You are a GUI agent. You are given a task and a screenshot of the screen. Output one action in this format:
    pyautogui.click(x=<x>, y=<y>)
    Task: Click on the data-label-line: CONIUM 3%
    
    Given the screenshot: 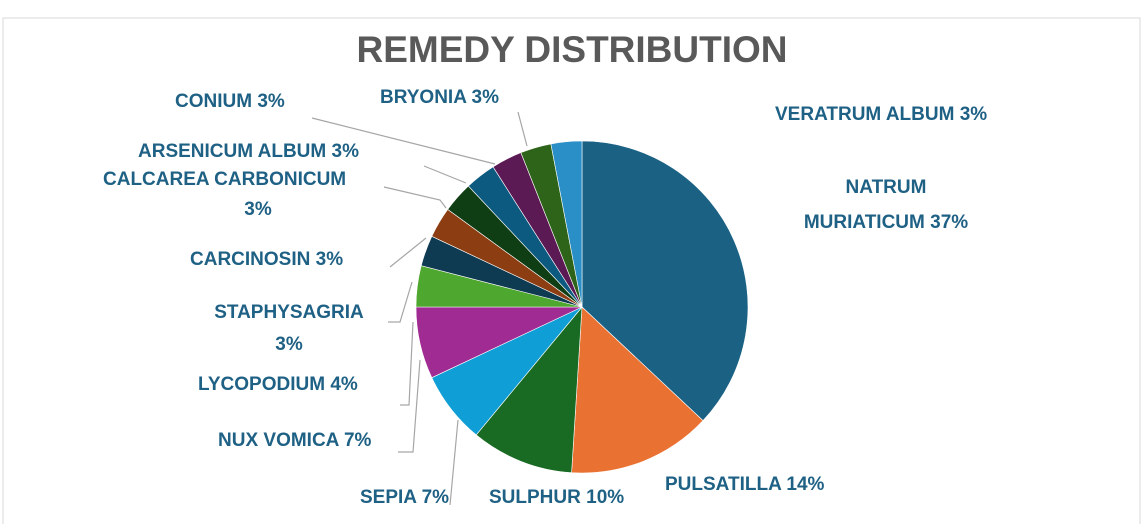 What is the action you would take?
    pyautogui.click(x=230, y=101)
    